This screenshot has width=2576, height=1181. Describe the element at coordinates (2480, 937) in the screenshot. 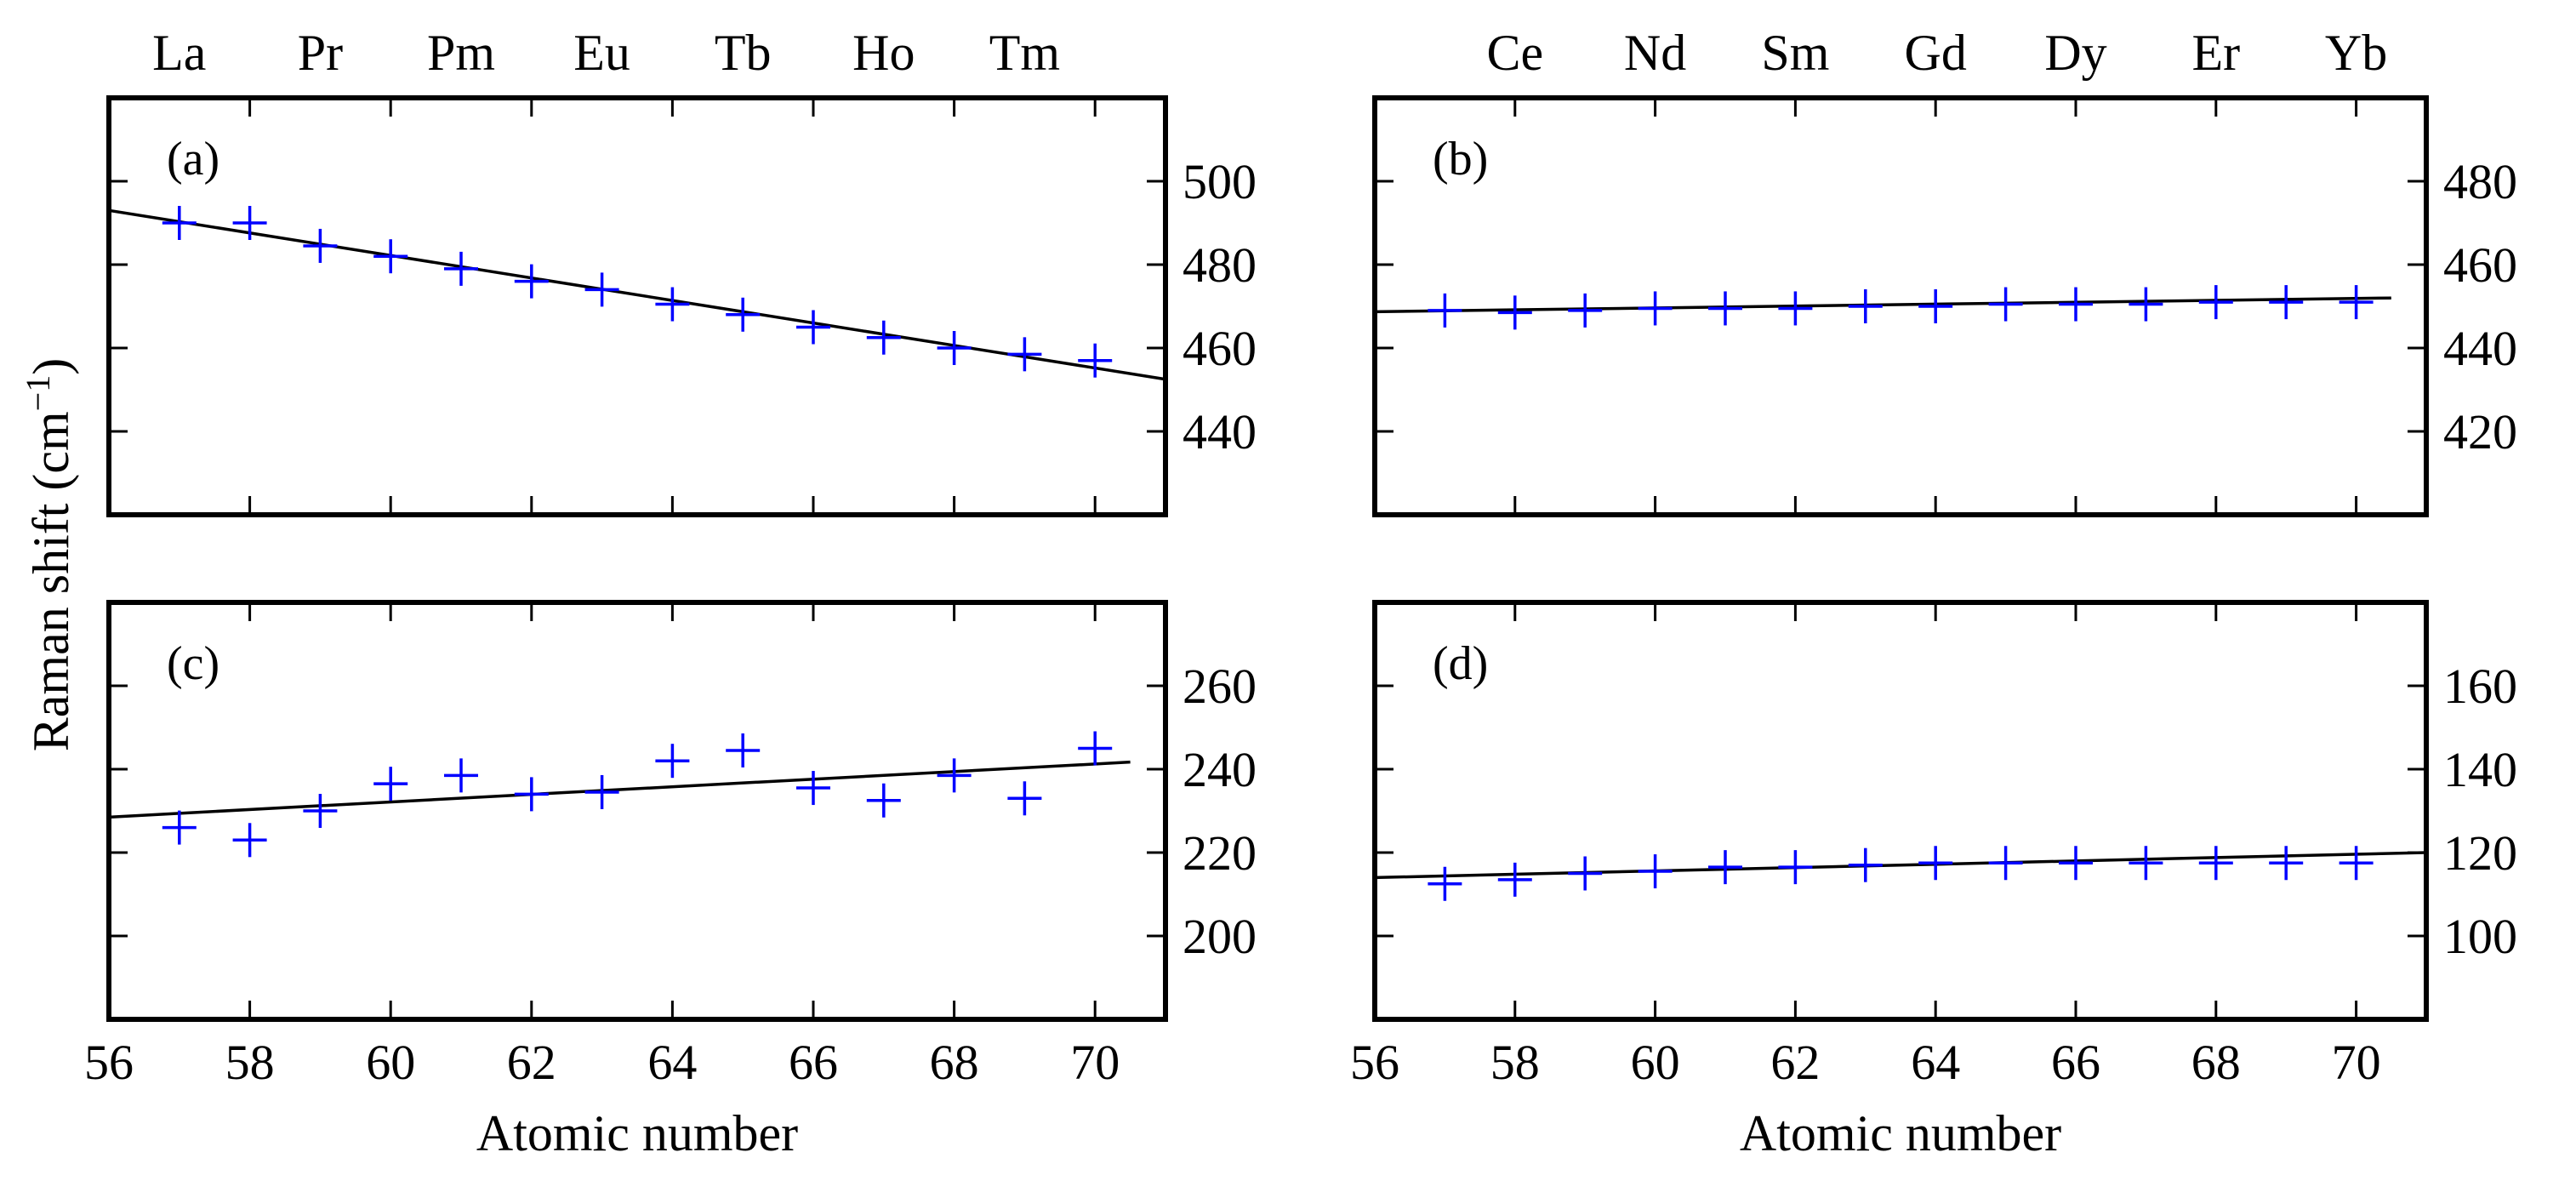

I see `y-tick-label: 100` at that location.